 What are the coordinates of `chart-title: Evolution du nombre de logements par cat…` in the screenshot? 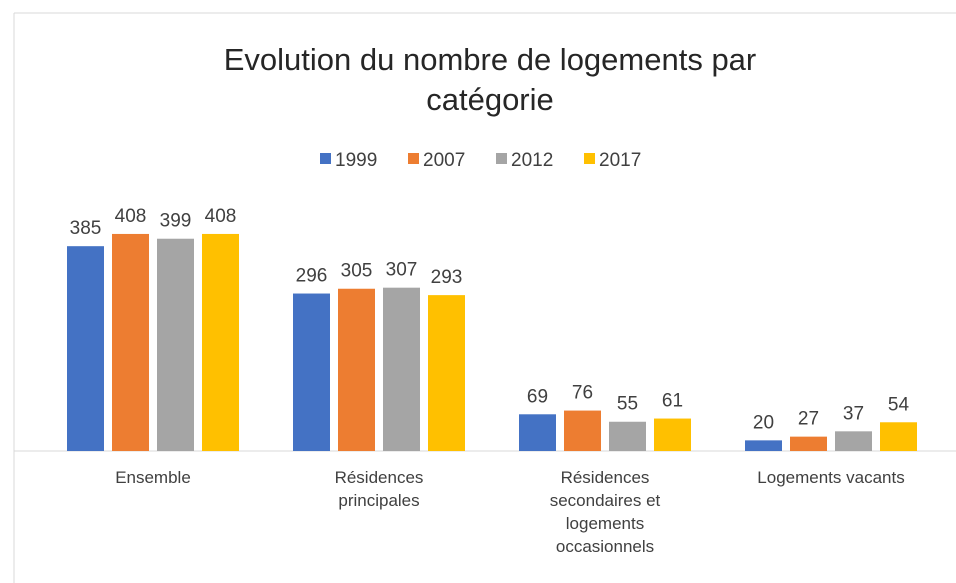 It's located at (490, 79).